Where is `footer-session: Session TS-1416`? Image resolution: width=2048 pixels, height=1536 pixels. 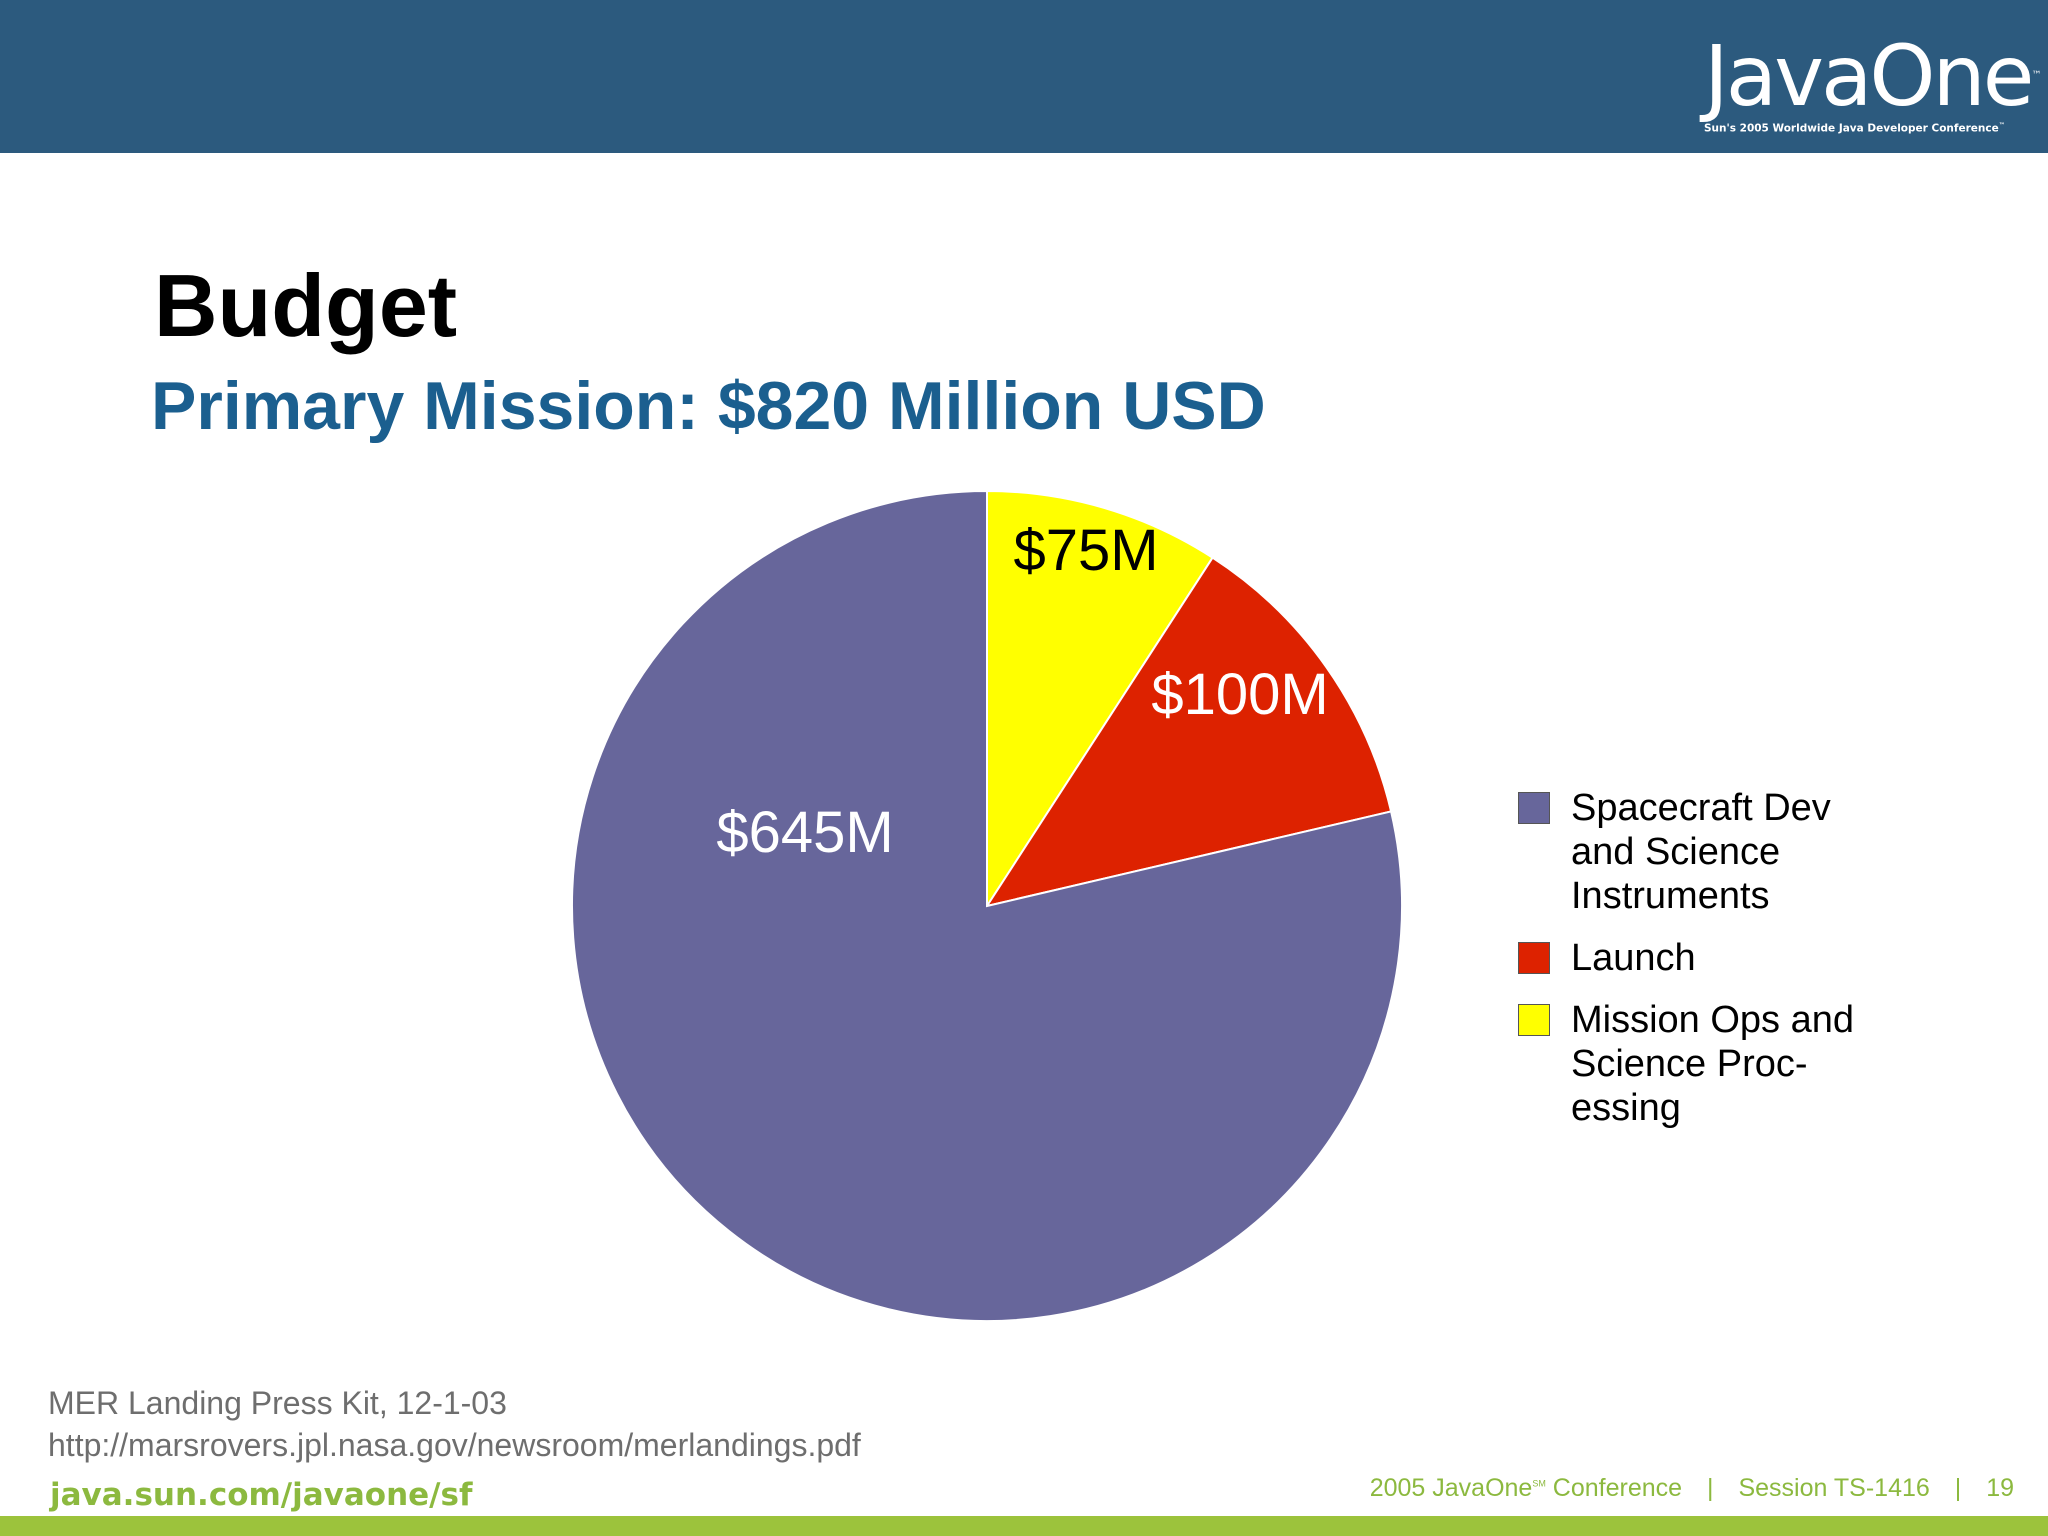
footer-session: Session TS-1416 is located at coordinates (1834, 1488).